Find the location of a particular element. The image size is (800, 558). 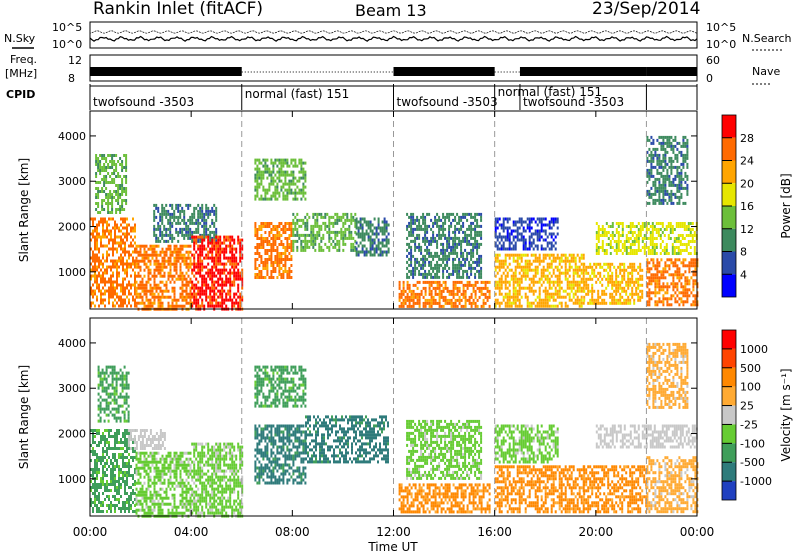

time-axis: 00:00 04:00 08:00 12:00 16:00 20:00 00:00 is located at coordinates (394, 532).